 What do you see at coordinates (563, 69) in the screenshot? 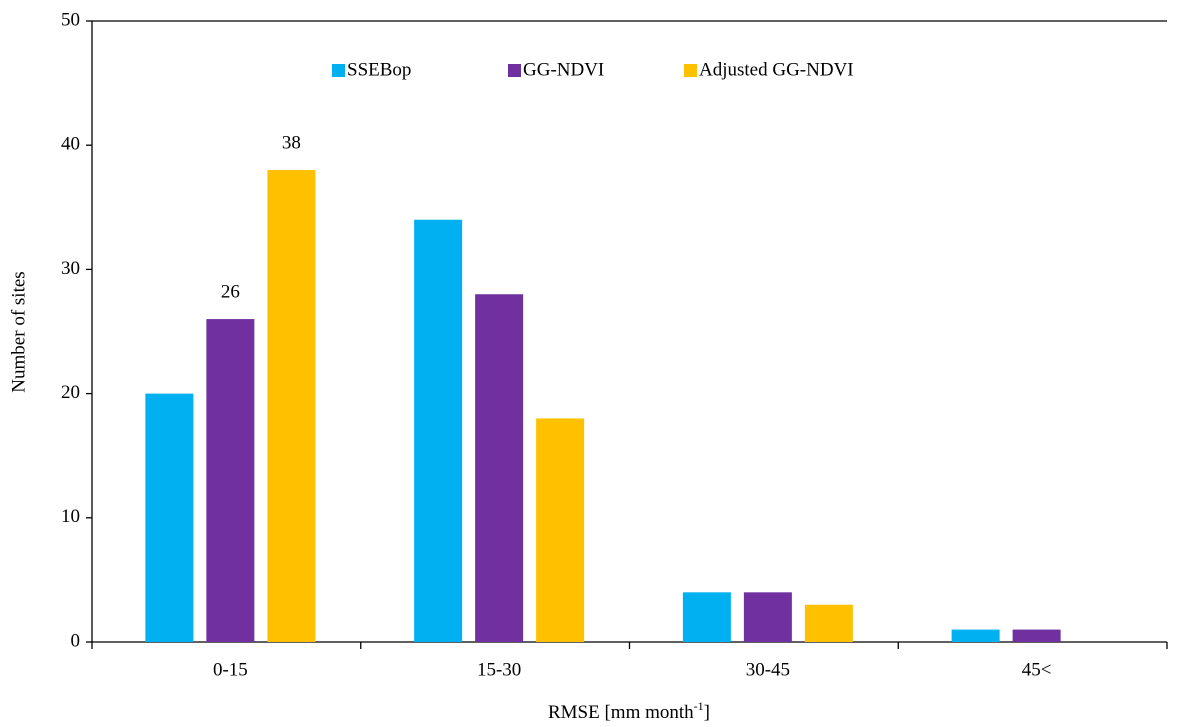
I see `legend-label: GG-NDVI` at bounding box center [563, 69].